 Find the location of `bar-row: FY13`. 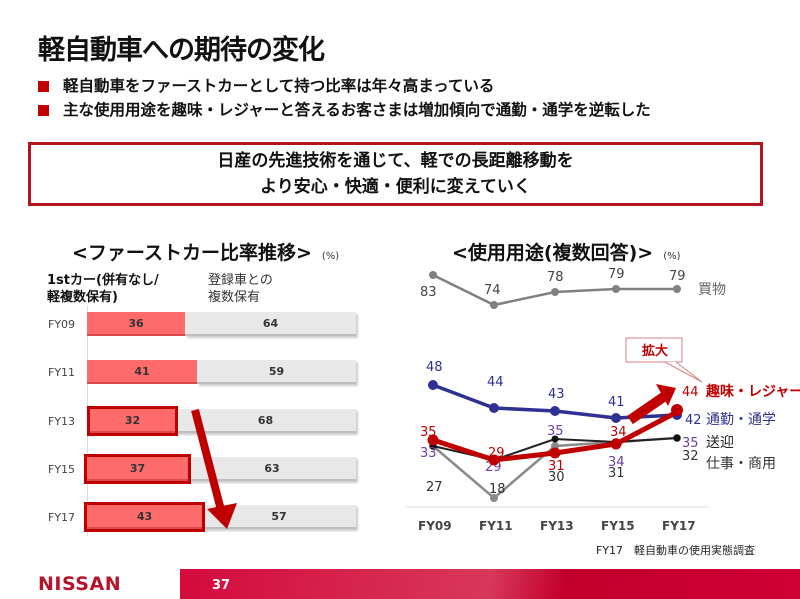

bar-row: FY13 is located at coordinates (68, 421).